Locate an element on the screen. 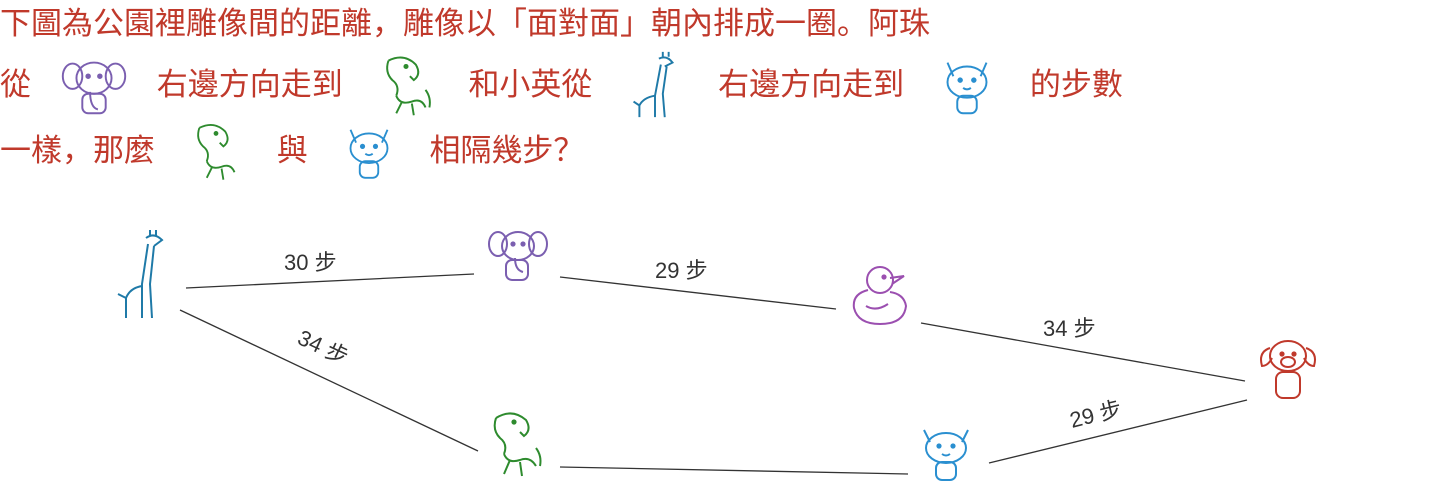 The width and height of the screenshot is (1446, 483). question-line-2: 從 右邊方向走到 和小英從 右邊方向走到 is located at coordinates (561, 85).